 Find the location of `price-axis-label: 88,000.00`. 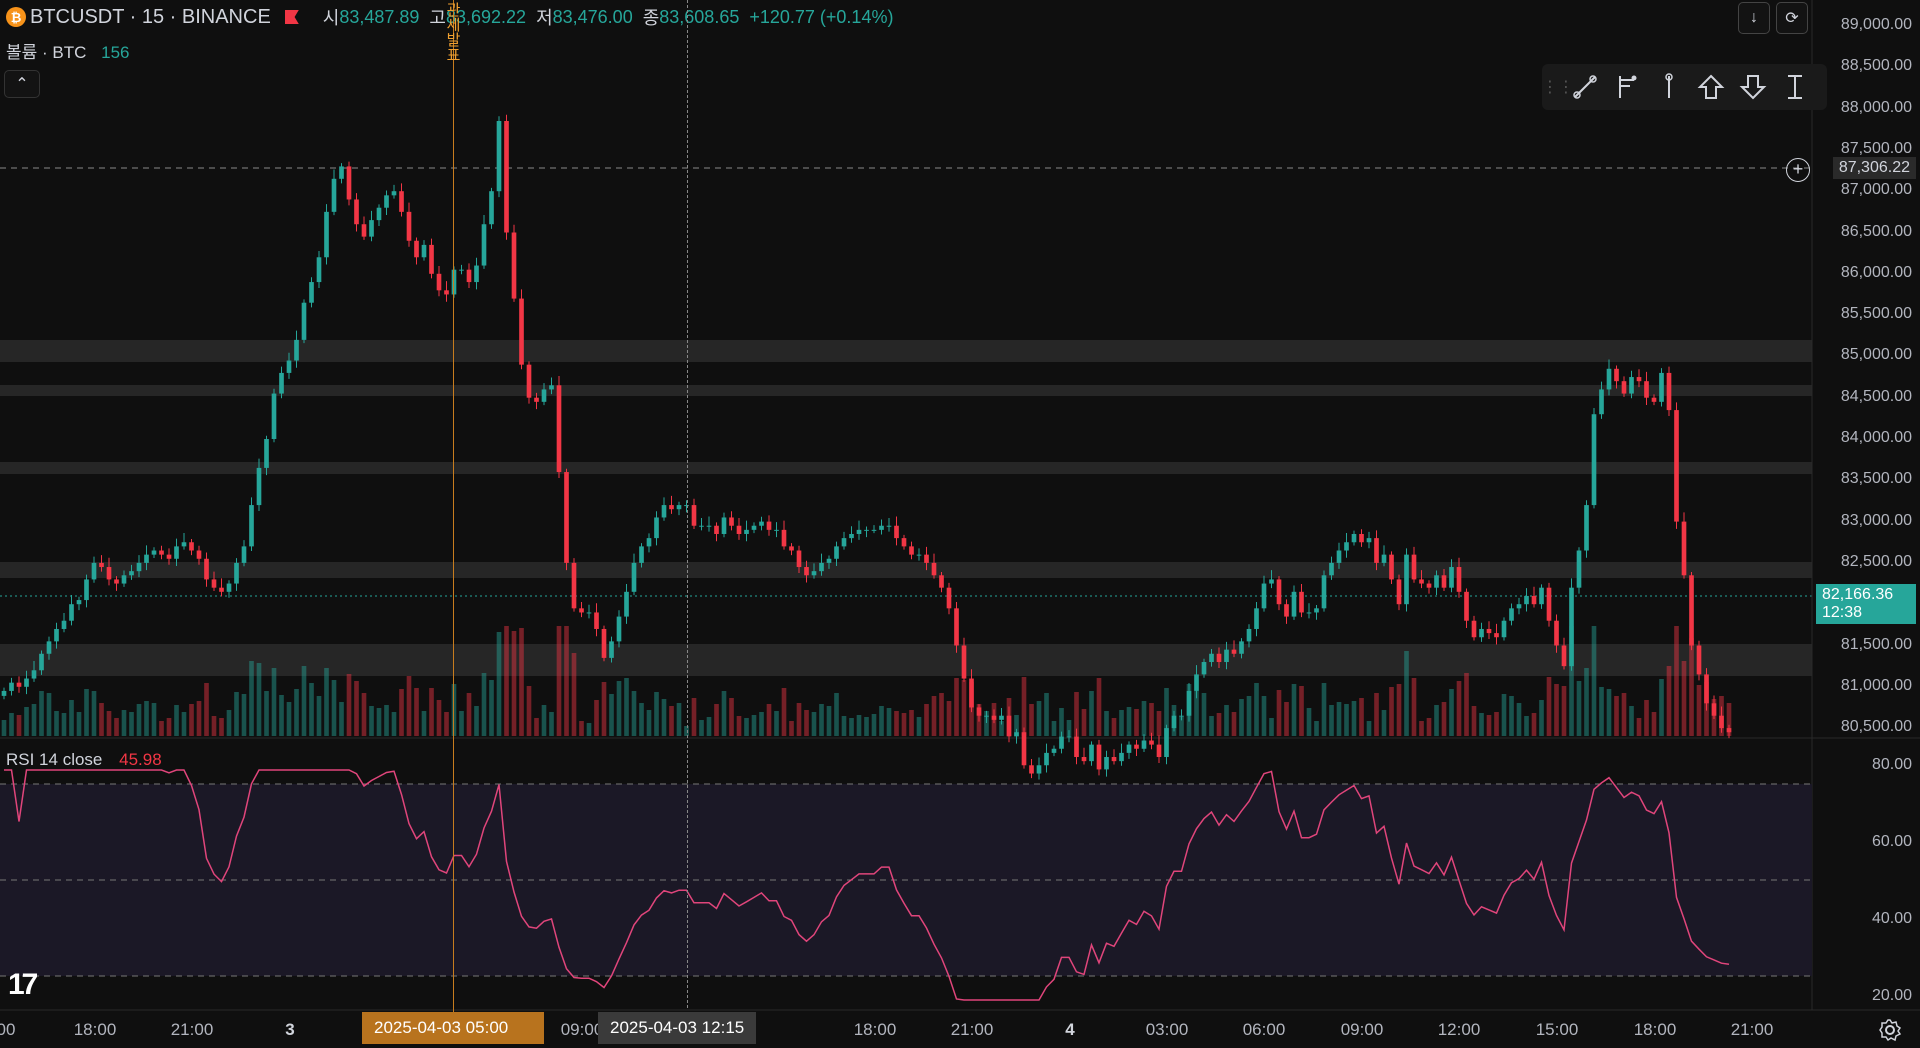

price-axis-label: 88,000.00 is located at coordinates (1876, 107).